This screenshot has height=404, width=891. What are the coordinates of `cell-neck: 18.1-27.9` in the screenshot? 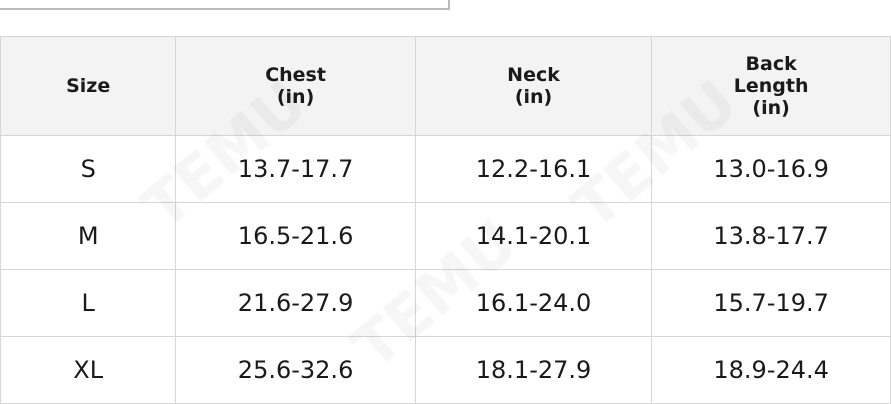 It's located at (533, 370).